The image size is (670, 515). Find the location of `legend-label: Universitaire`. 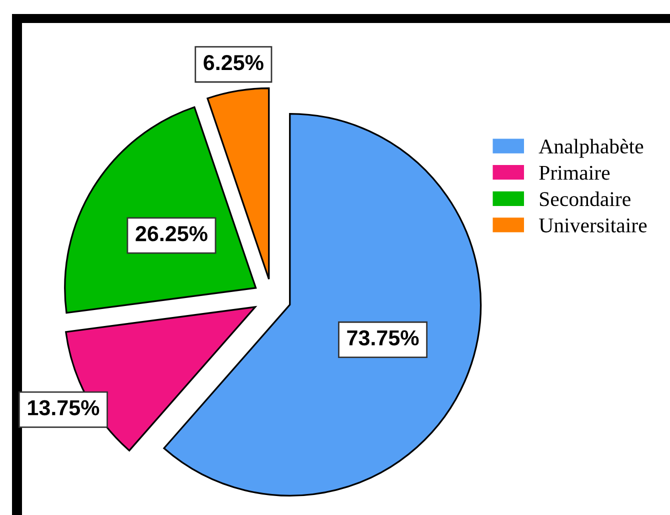

legend-label: Universitaire is located at coordinates (593, 225).